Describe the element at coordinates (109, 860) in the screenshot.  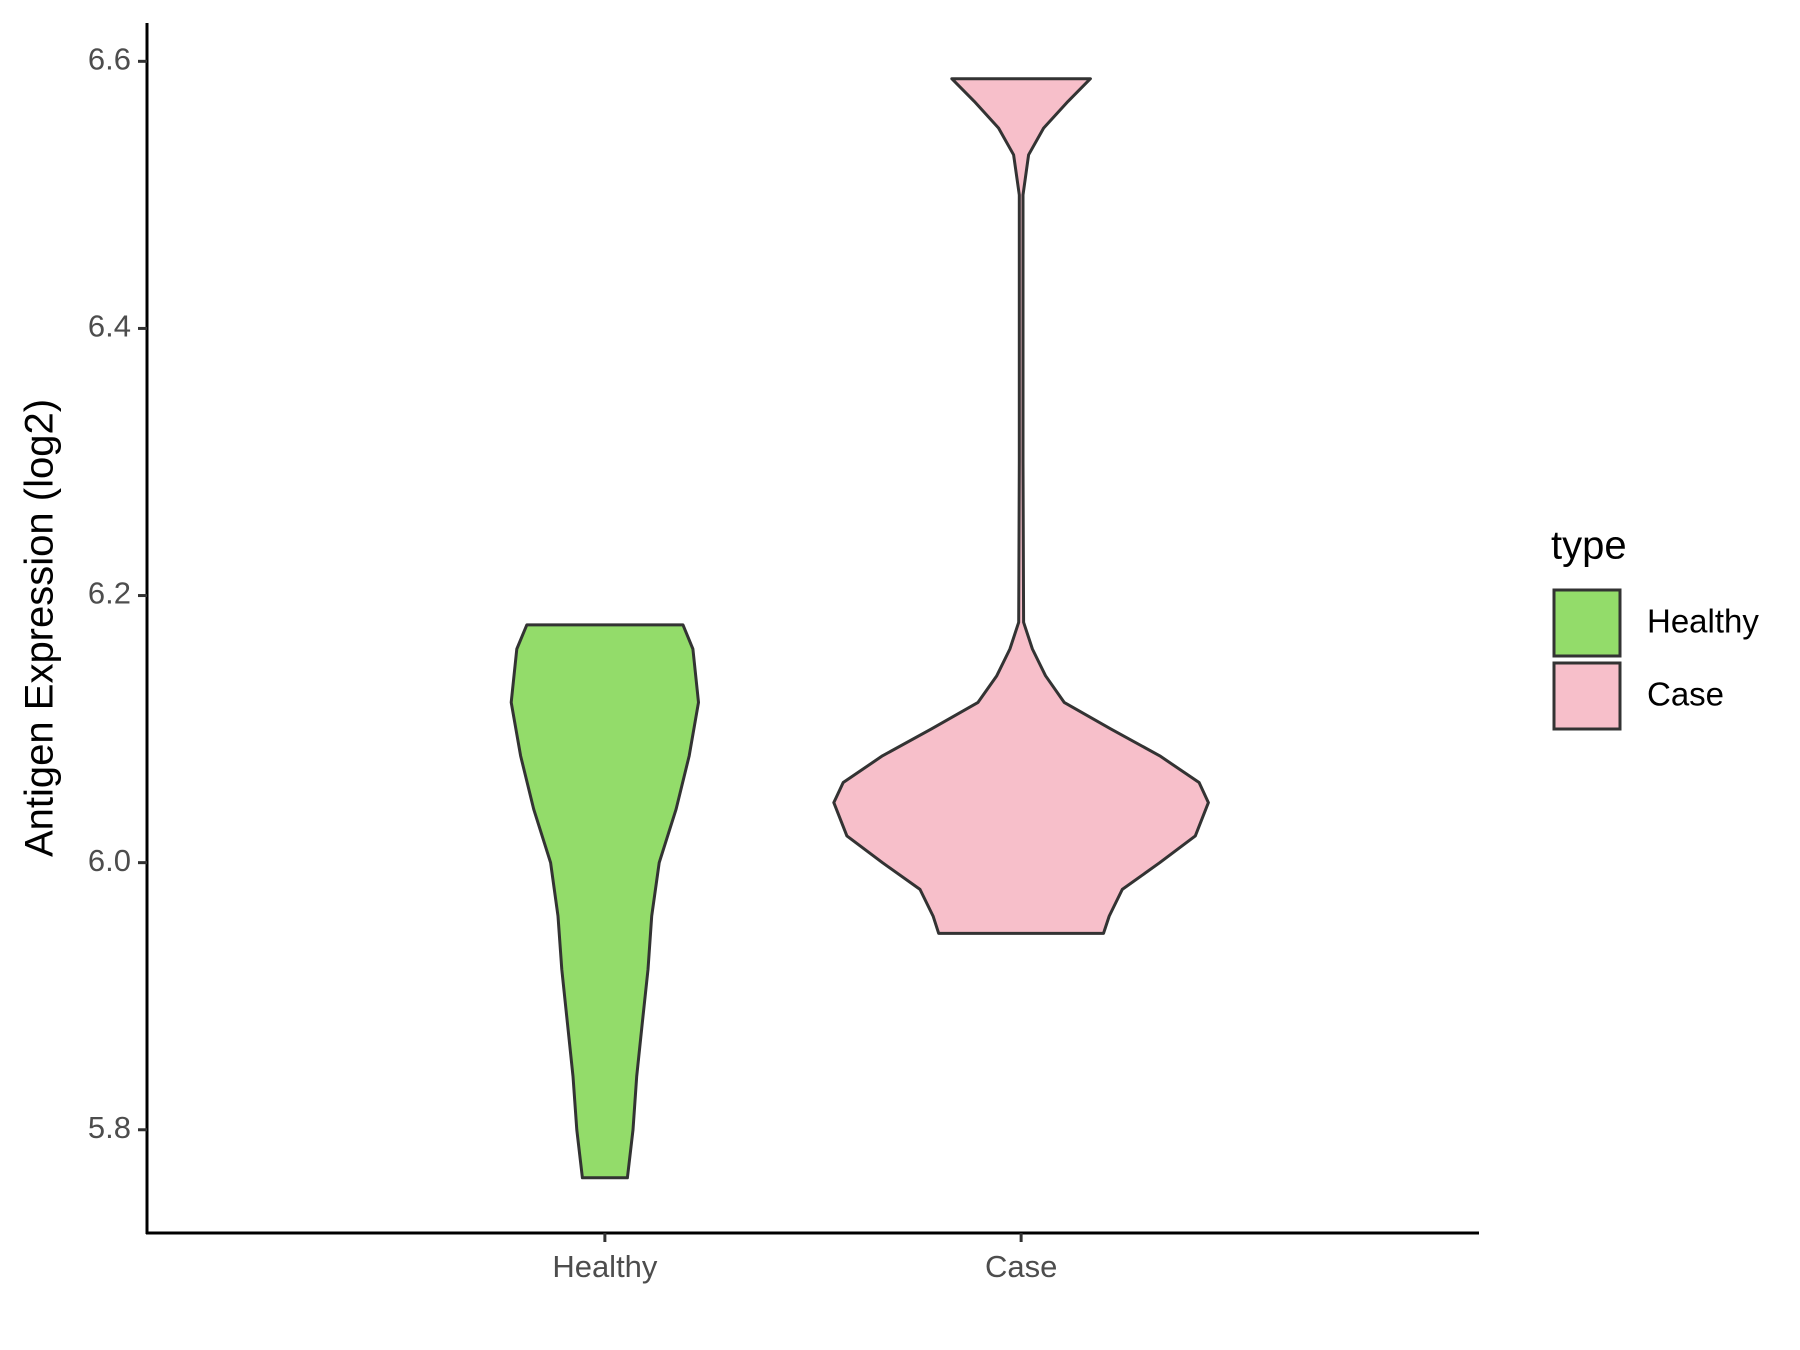
I see `y-tick-label: 6.0` at that location.